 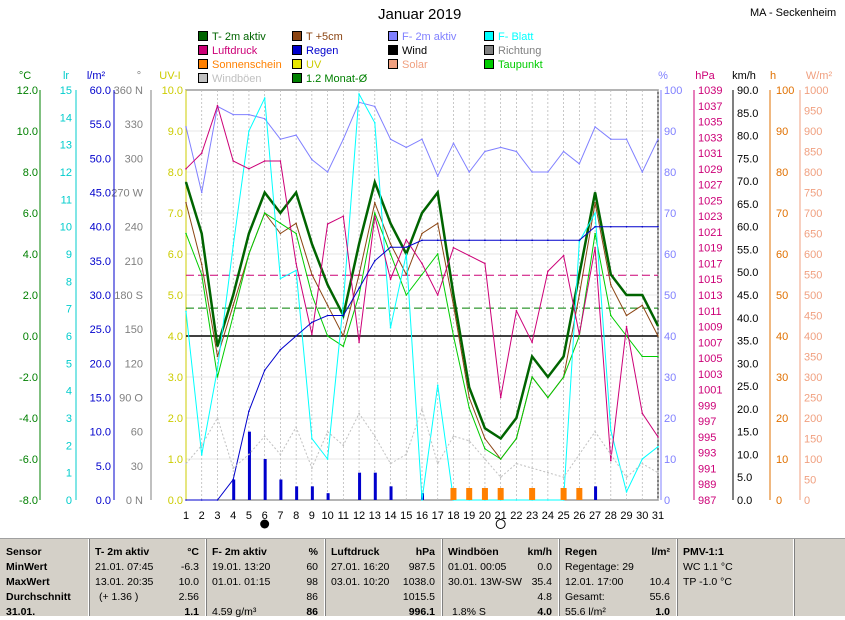 What do you see at coordinates (28, 460) in the screenshot?
I see `axis-tick-temp: -6.0` at bounding box center [28, 460].